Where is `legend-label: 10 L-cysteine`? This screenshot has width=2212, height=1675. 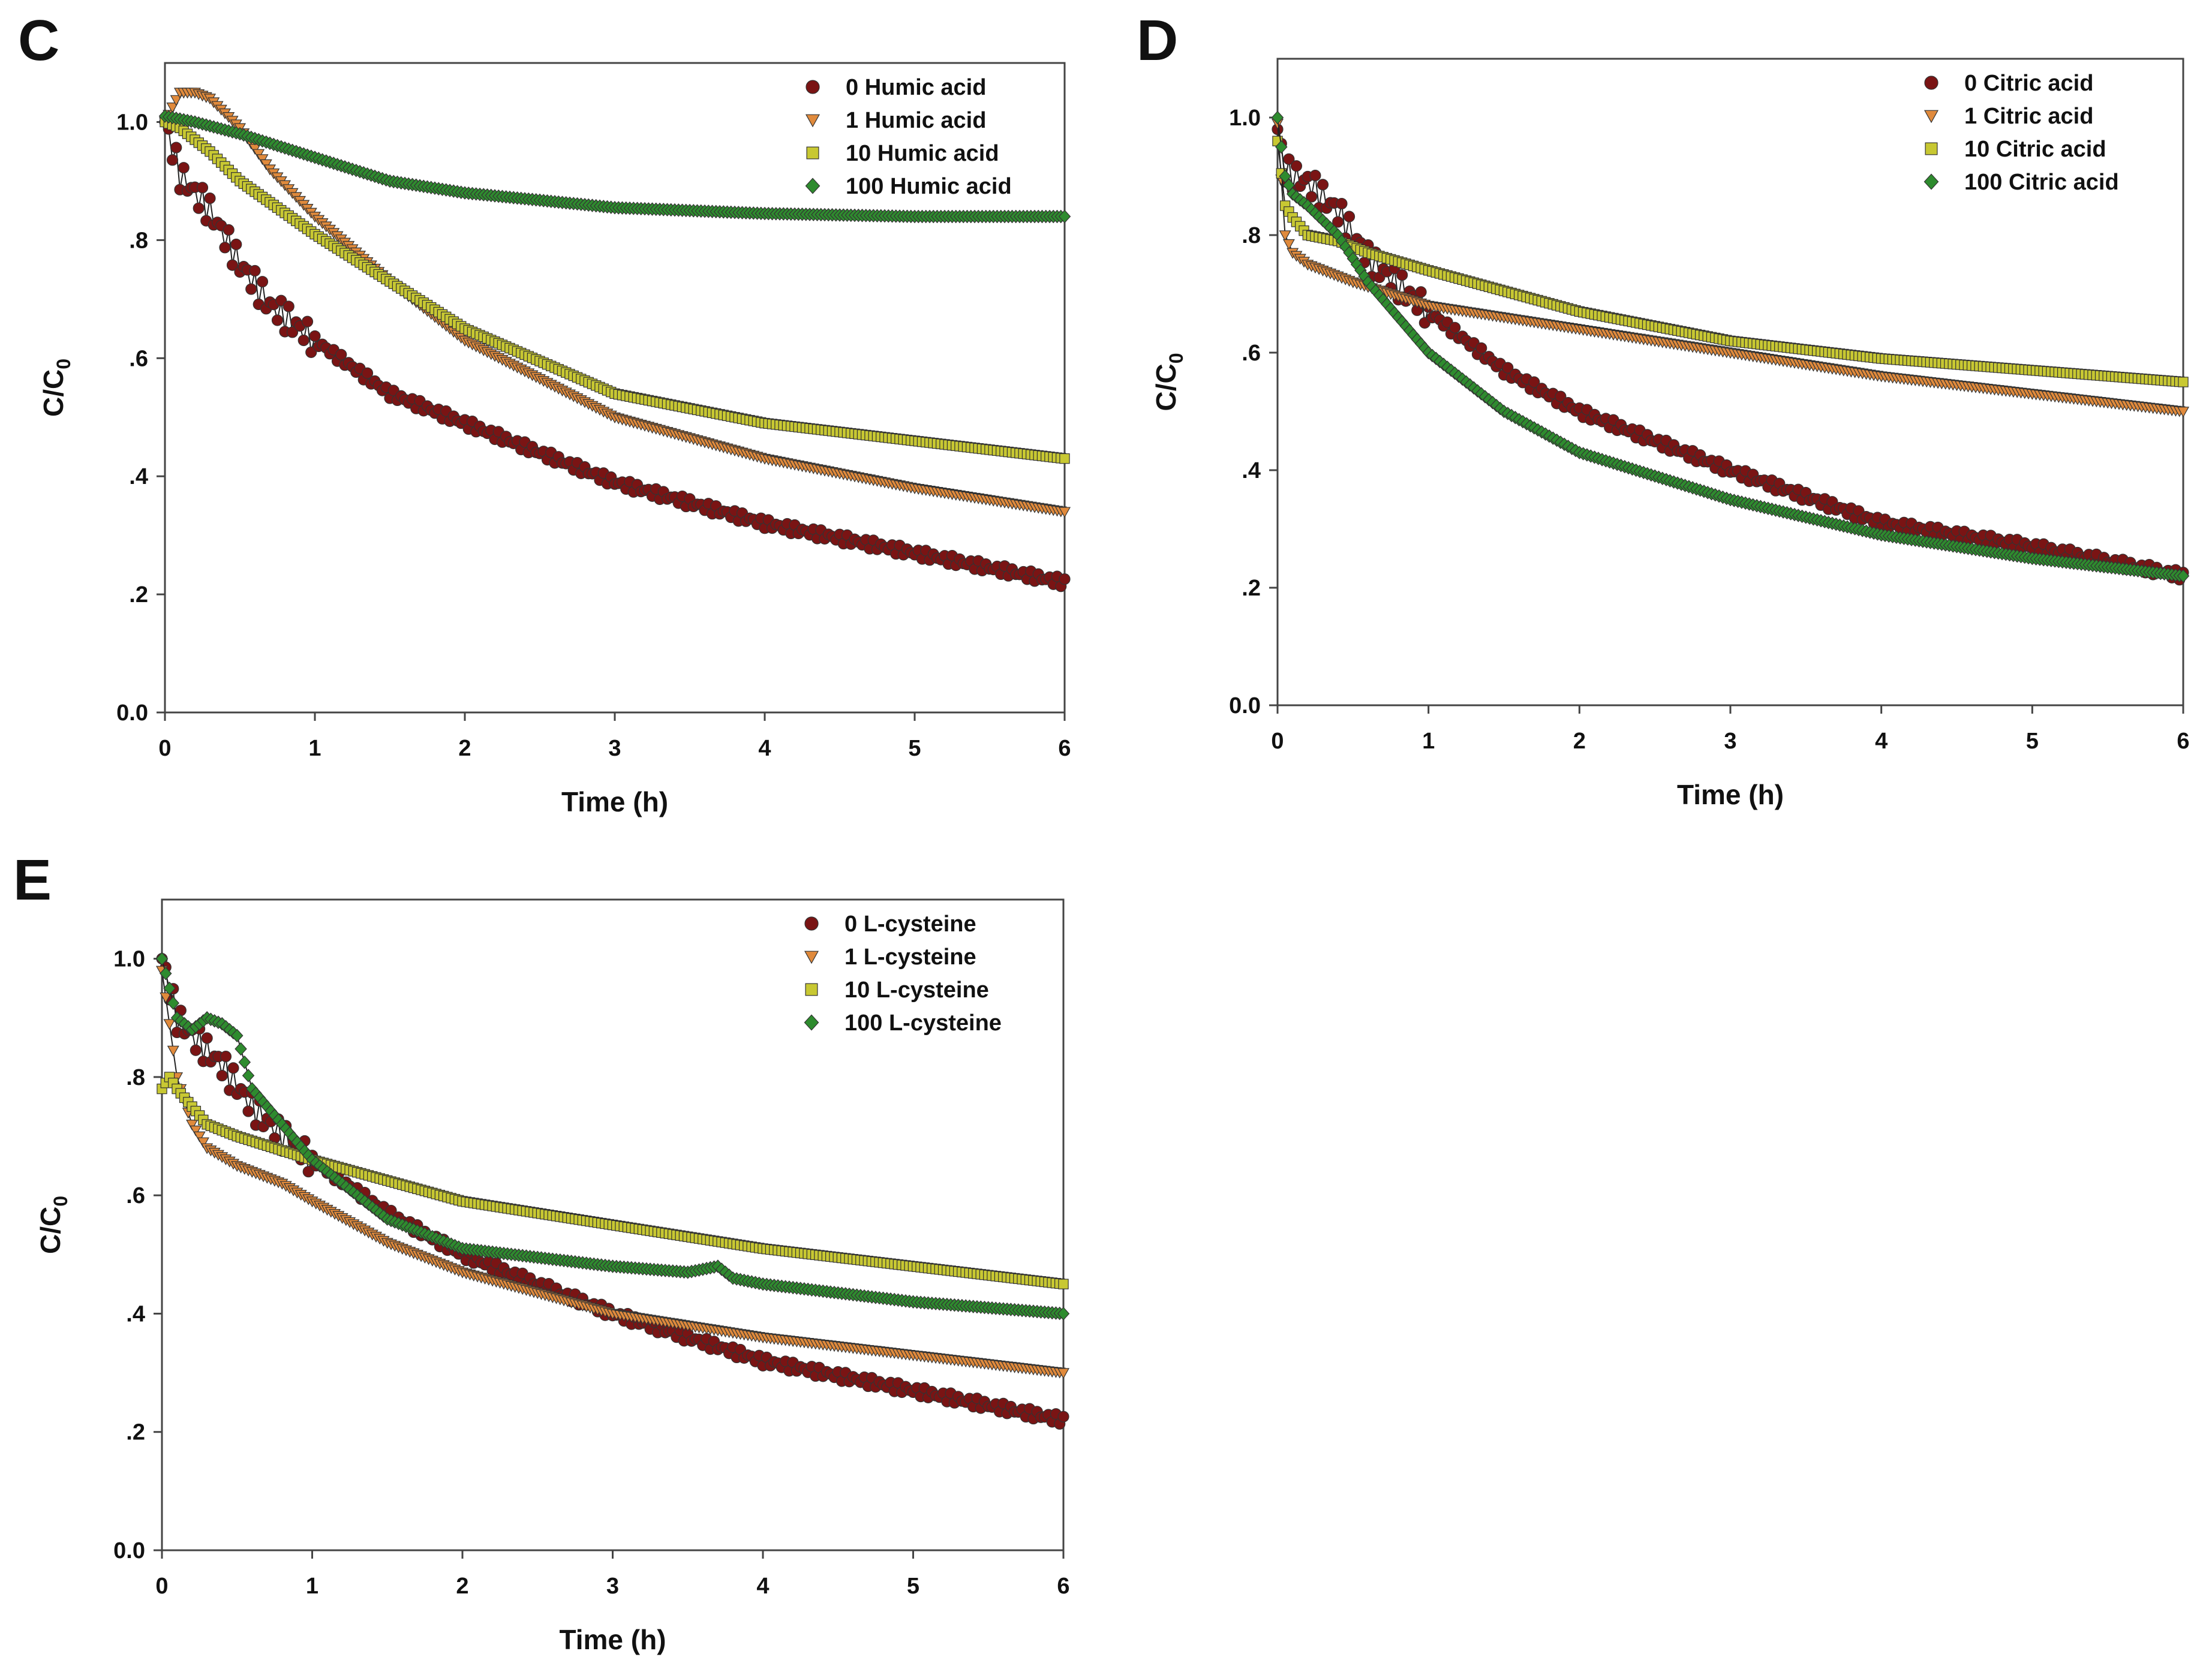
legend-label: 10 L-cysteine is located at coordinates (916, 990).